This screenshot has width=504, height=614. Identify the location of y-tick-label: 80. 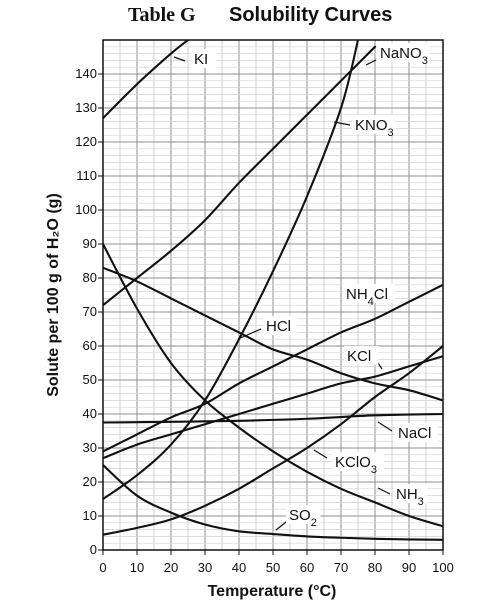
(90, 277).